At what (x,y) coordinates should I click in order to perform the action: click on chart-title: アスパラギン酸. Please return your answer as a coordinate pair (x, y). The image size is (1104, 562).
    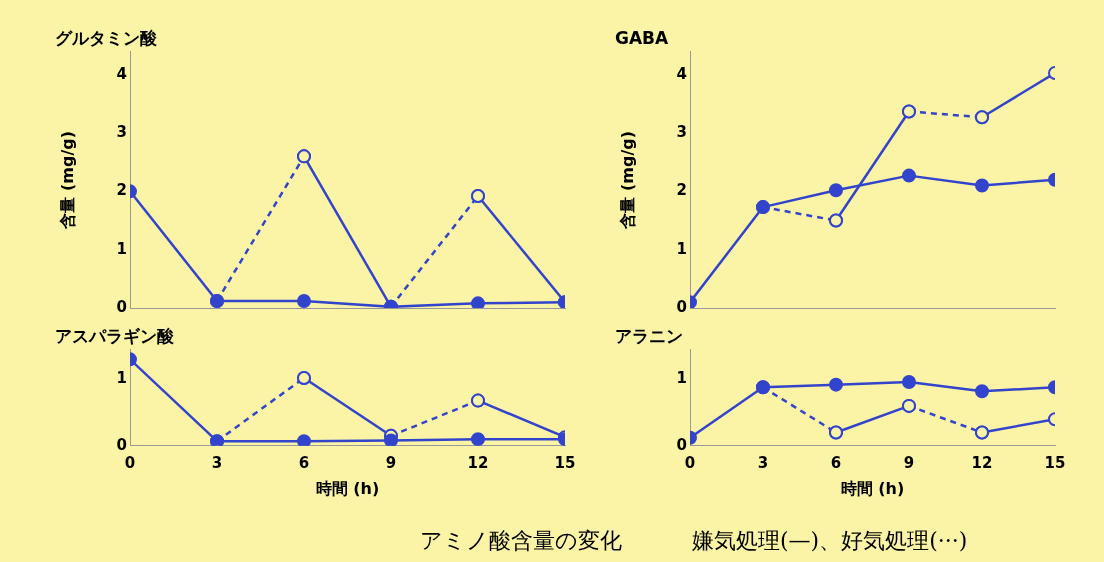
    Looking at the image, I should click on (115, 335).